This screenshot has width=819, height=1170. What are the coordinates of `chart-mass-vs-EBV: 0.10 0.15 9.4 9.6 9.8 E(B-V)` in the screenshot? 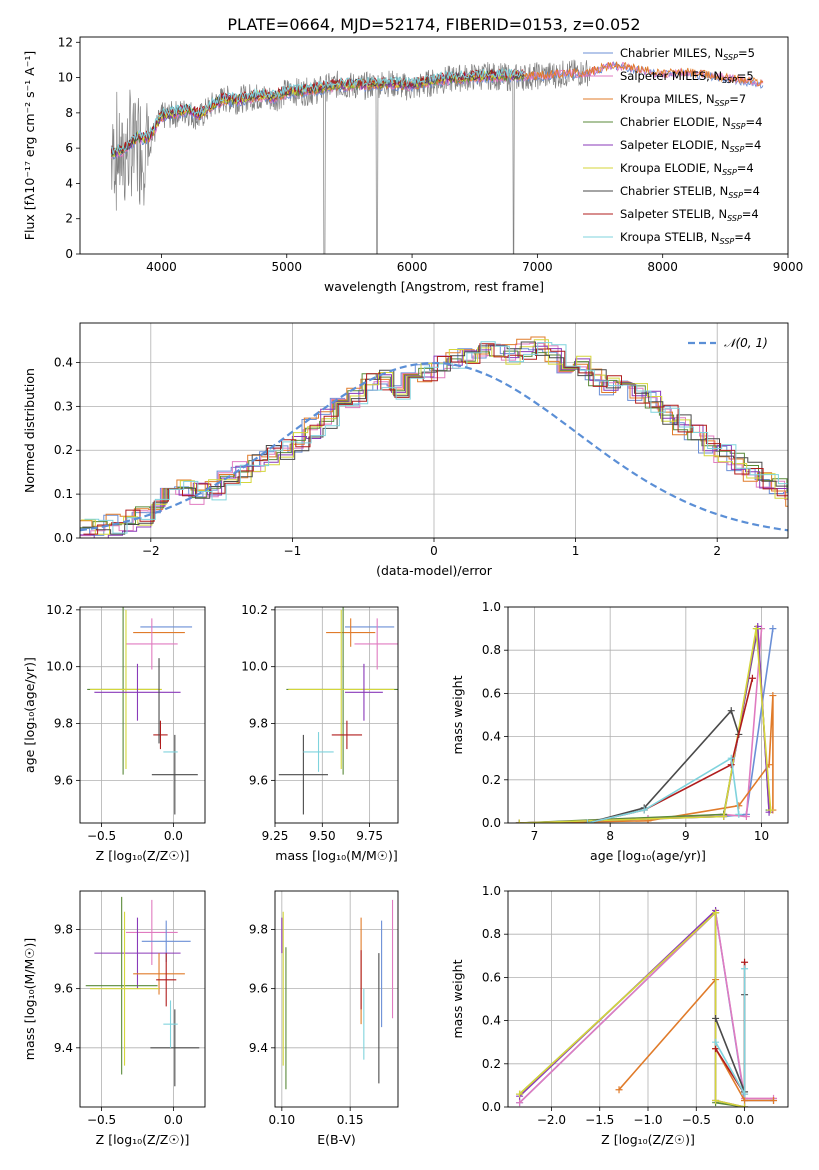 It's located at (324, 1018).